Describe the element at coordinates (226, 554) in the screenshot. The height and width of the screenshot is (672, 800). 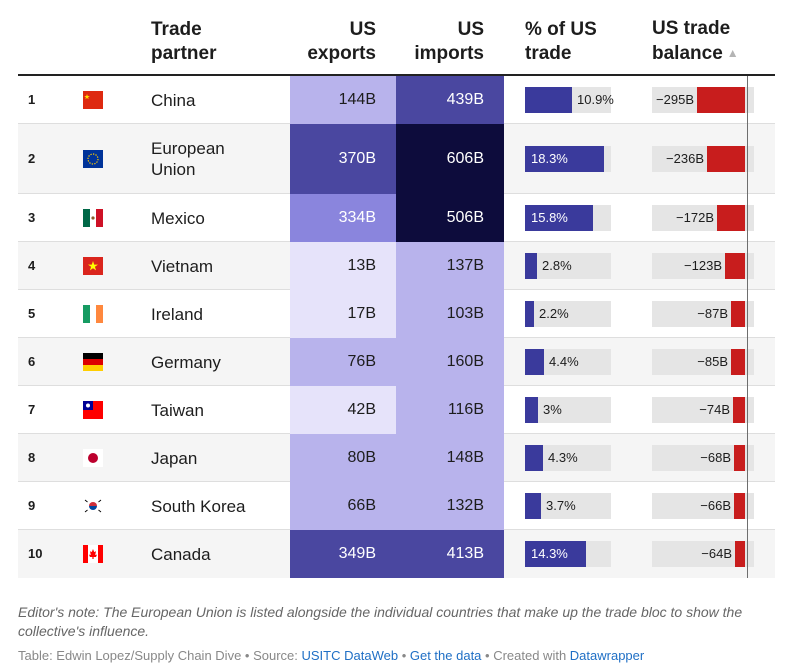
I see `partner-name: Canada` at that location.